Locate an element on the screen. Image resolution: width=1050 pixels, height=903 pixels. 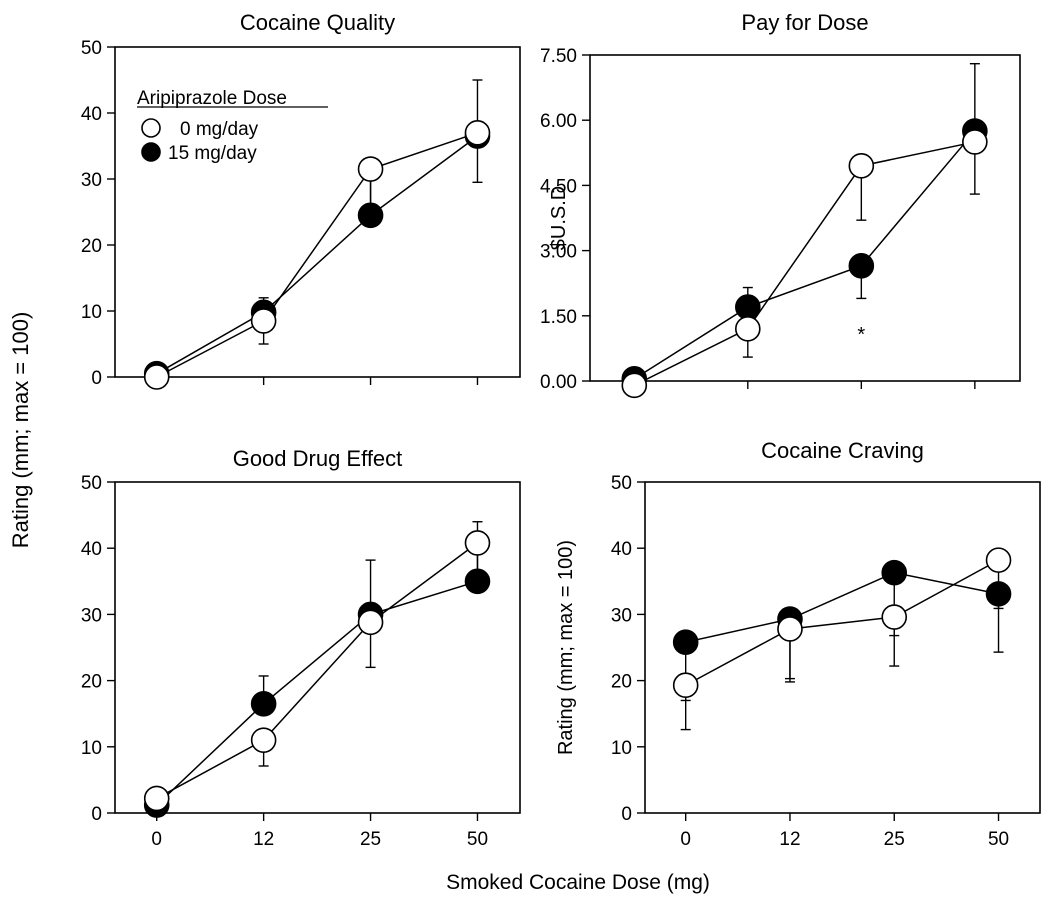
significance-marker: * is located at coordinates (861, 335).